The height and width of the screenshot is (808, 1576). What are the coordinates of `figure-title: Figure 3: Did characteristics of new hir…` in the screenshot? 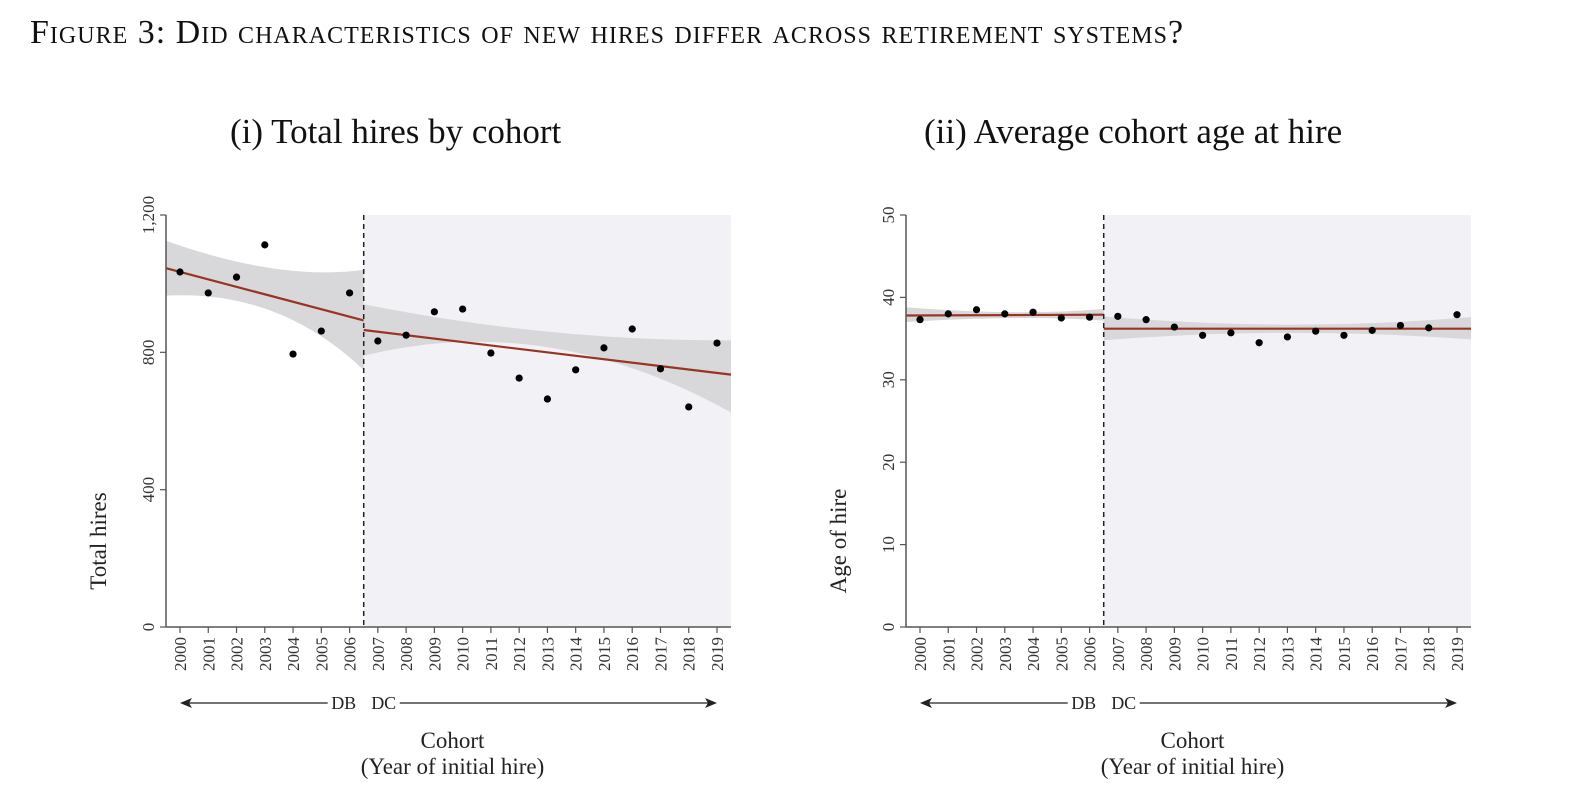 It's located at (607, 32).